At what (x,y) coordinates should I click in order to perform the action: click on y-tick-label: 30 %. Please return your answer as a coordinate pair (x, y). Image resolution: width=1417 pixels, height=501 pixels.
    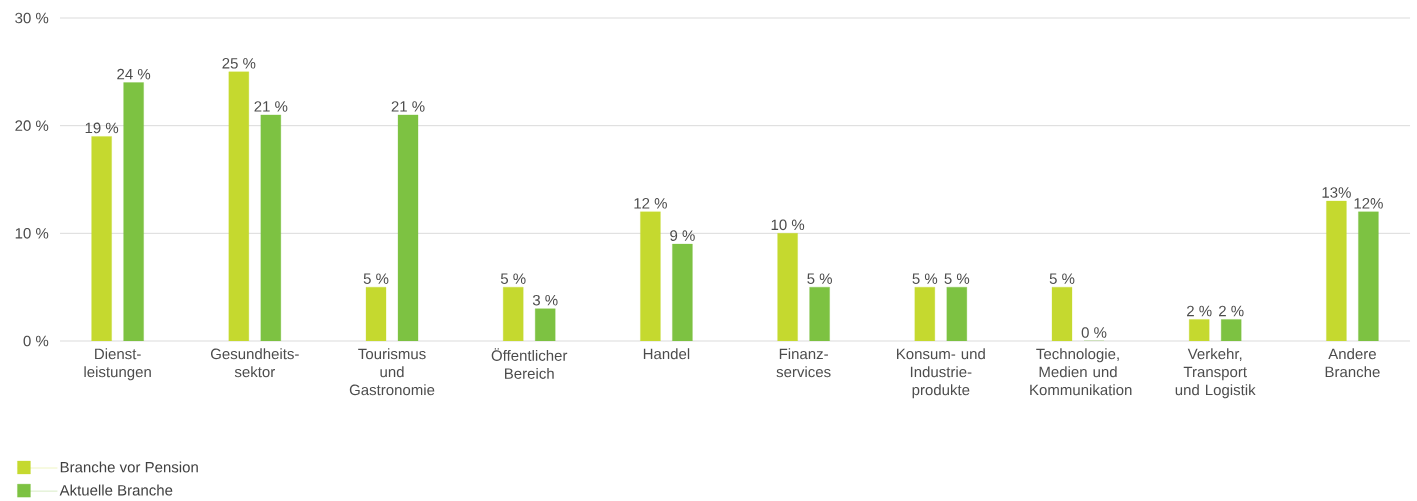
    Looking at the image, I should click on (32, 18).